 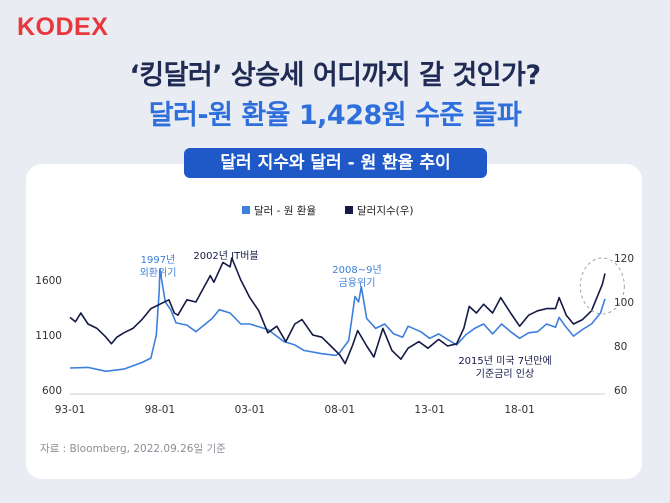 I want to click on x-tick-label: 03-01, so click(x=250, y=410).